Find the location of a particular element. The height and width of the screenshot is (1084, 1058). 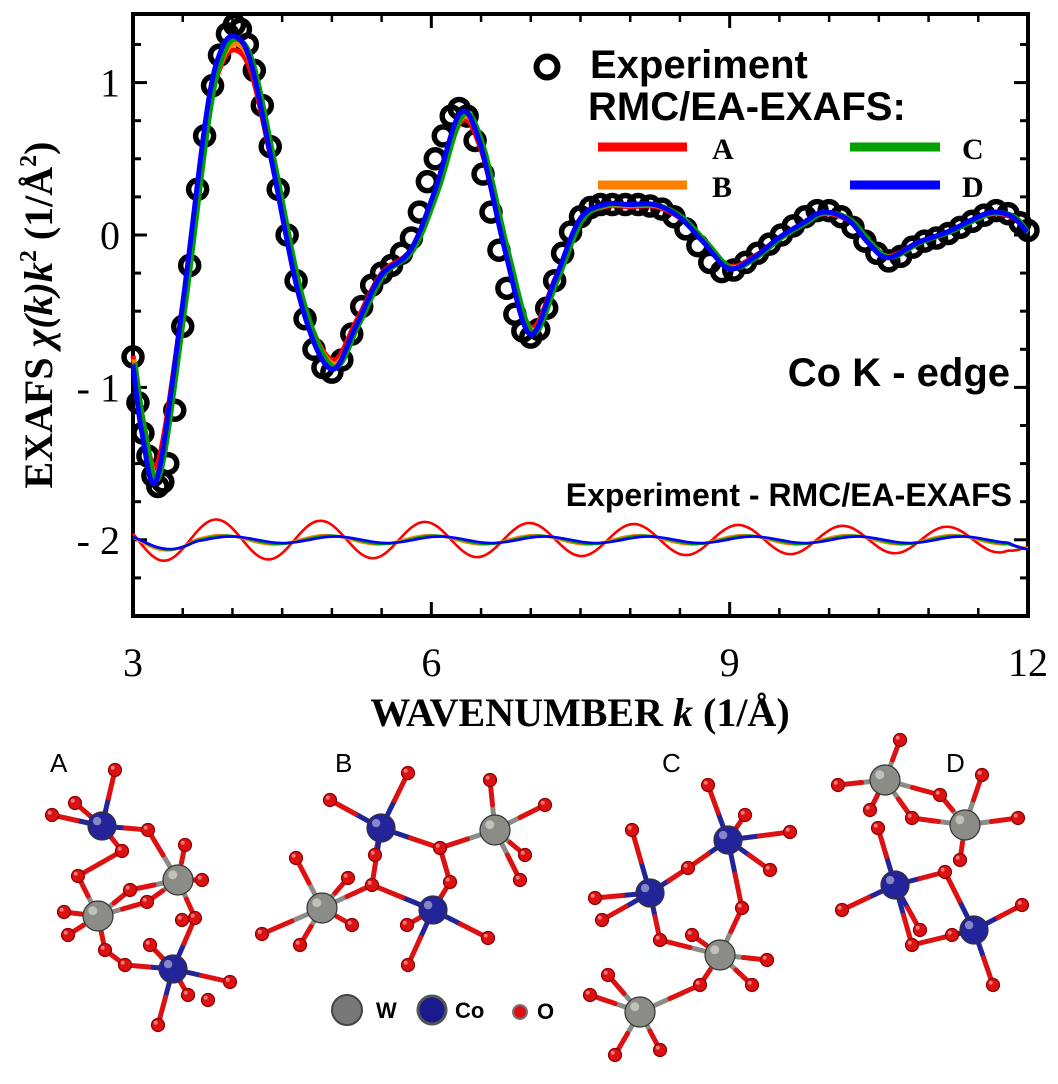

y-tick-labels: 1 0 - 1 - 2 is located at coordinates (98, 312).